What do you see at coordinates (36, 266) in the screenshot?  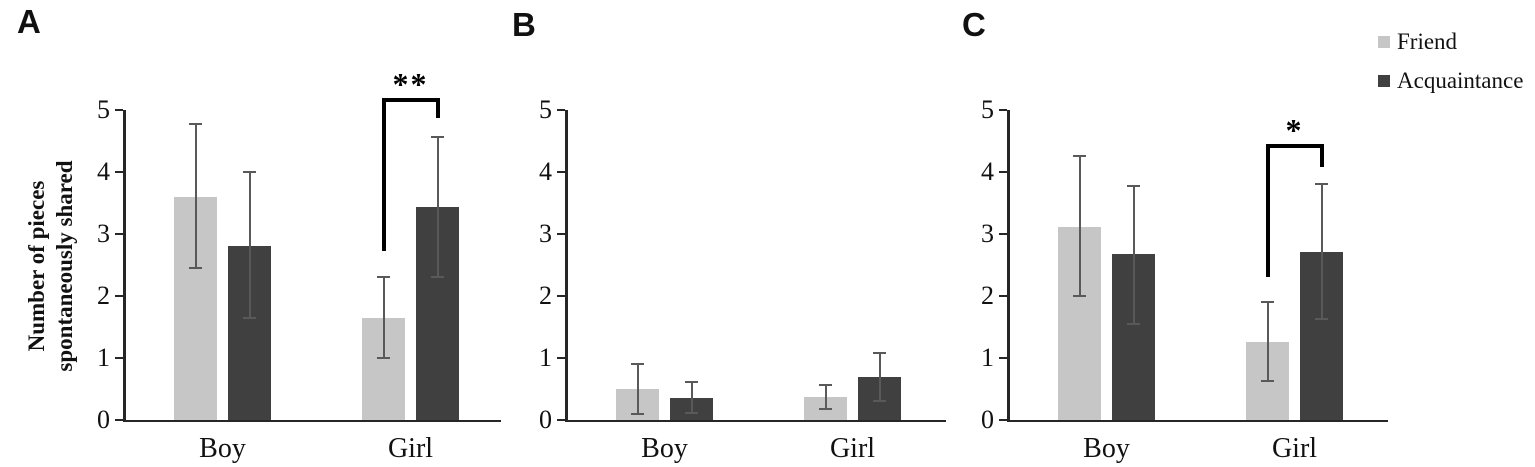 I see `y-axis-title-line1: Number of pieces` at bounding box center [36, 266].